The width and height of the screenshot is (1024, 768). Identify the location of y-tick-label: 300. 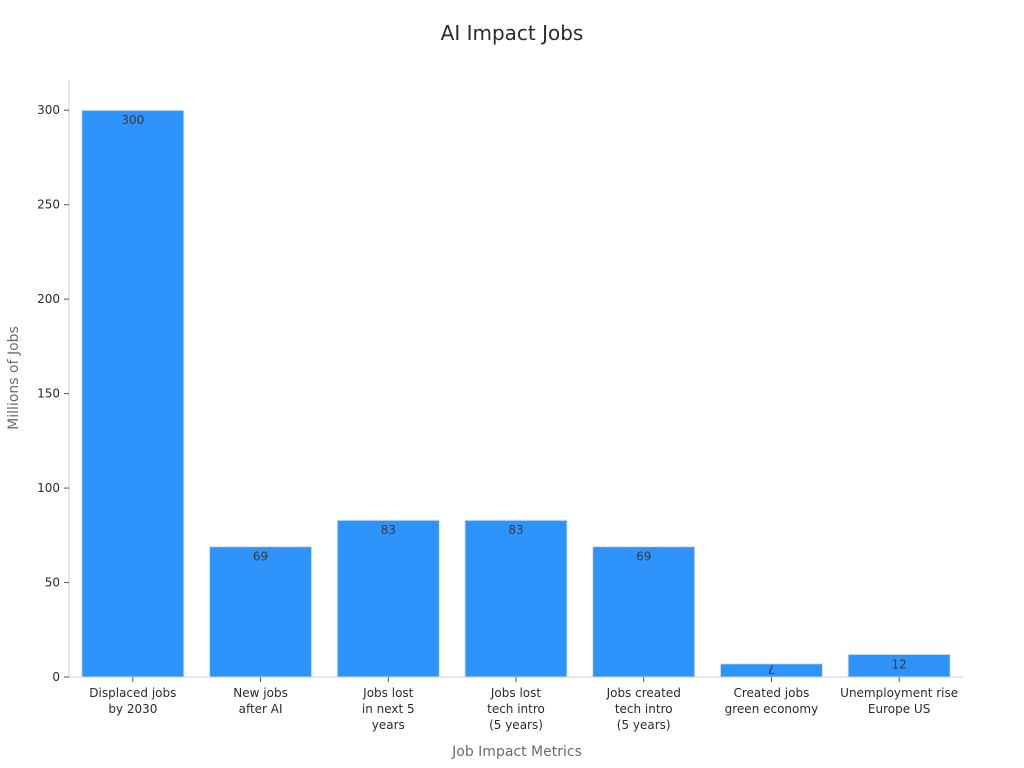
(48, 110).